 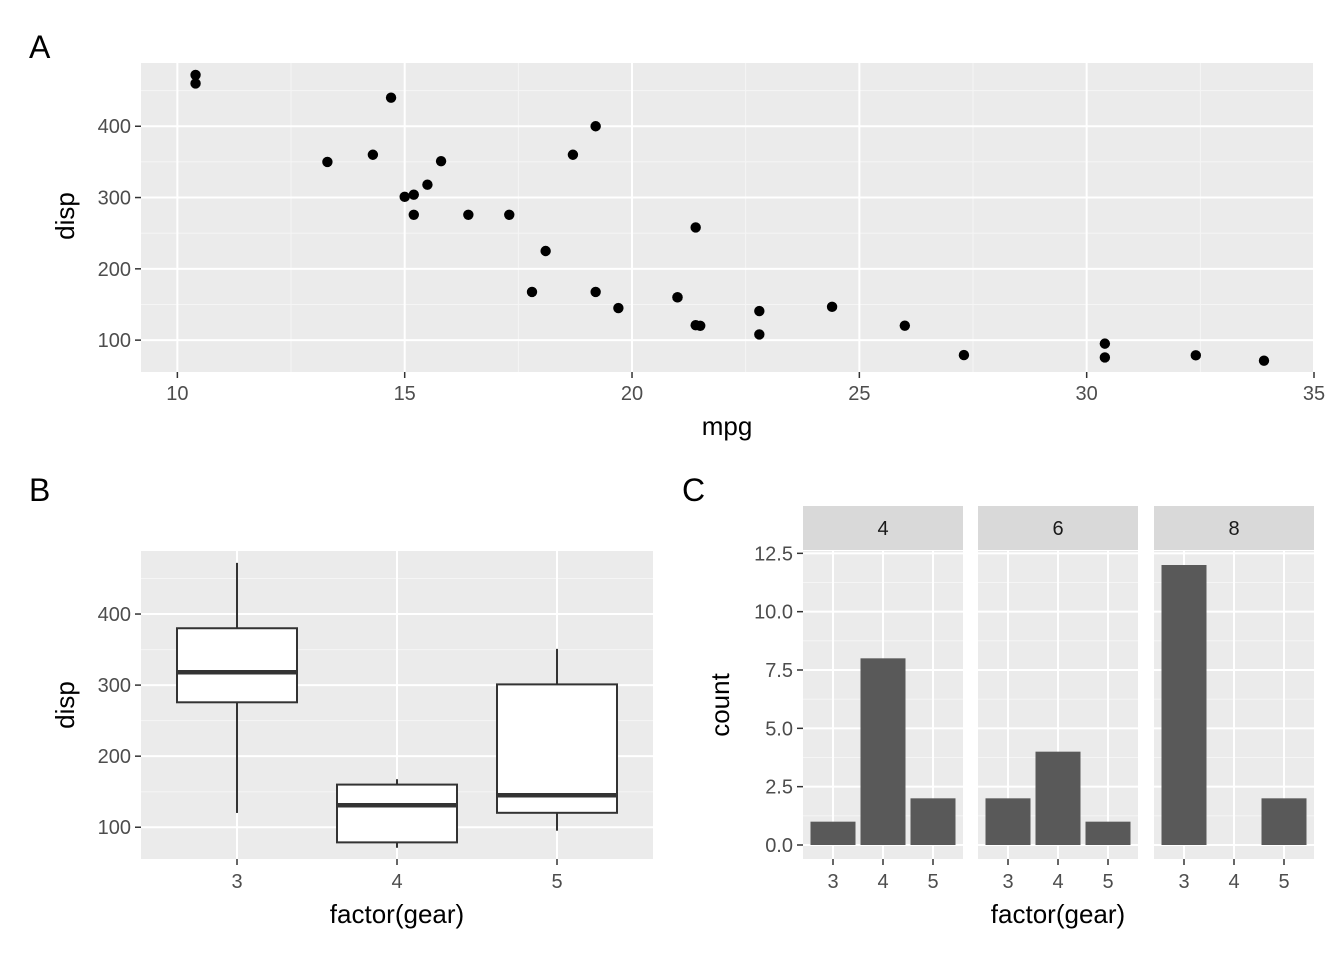 What do you see at coordinates (114, 341) in the screenshot?
I see `panel-a-y-tick-label: 100` at bounding box center [114, 341].